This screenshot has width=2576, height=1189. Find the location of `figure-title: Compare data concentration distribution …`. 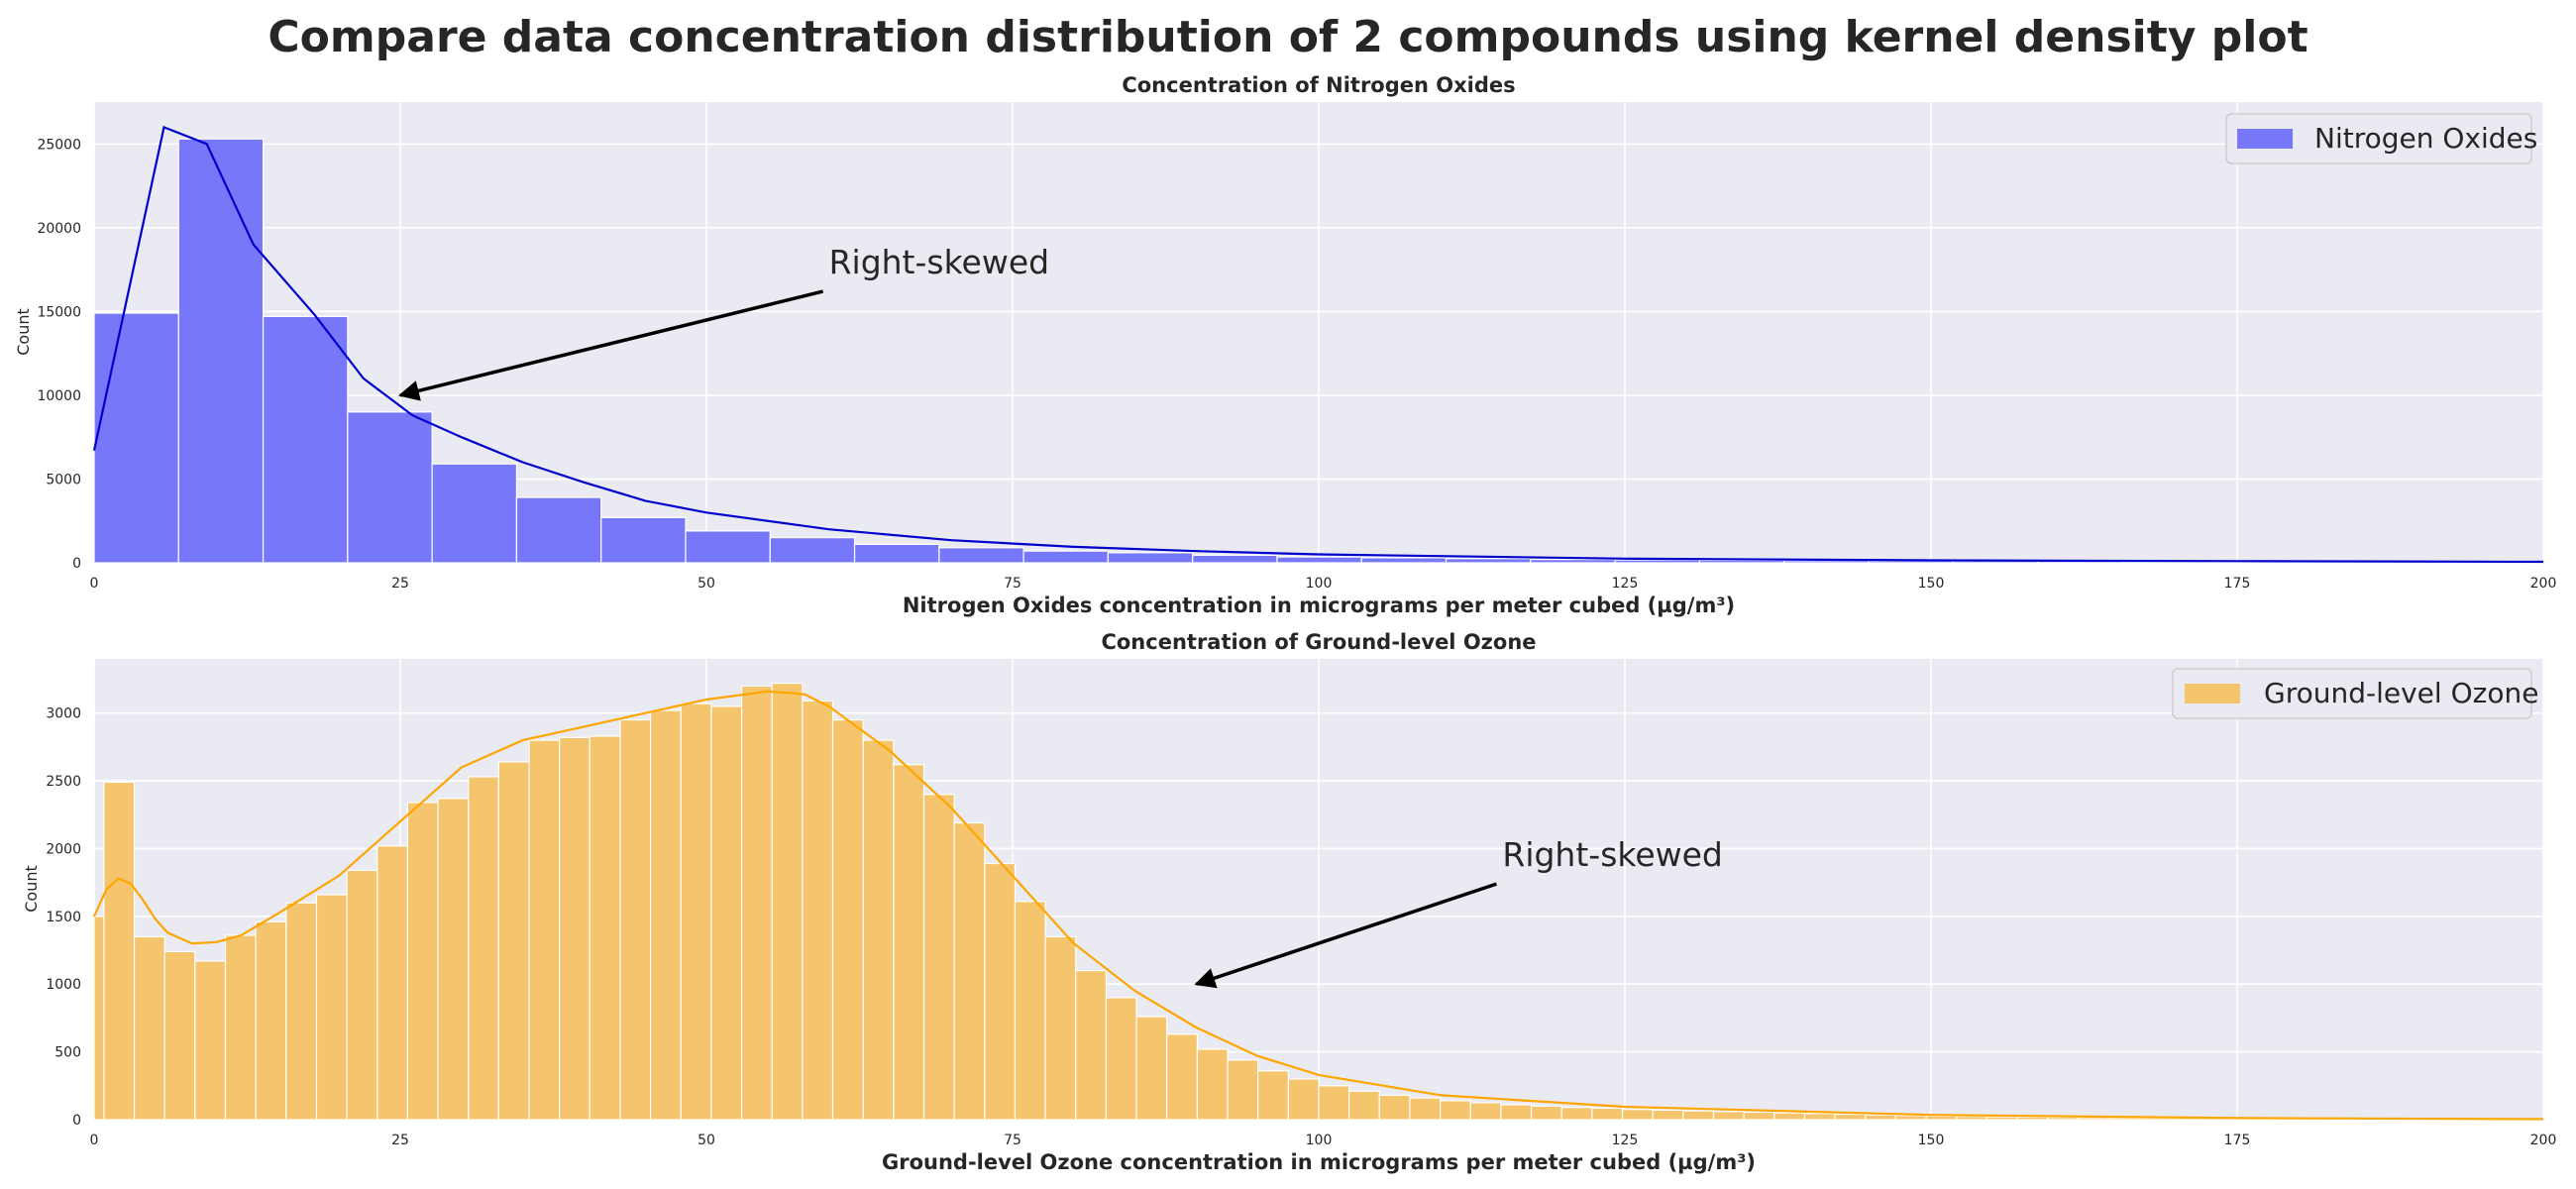

figure-title: Compare data concentration distribution … is located at coordinates (1288, 37).